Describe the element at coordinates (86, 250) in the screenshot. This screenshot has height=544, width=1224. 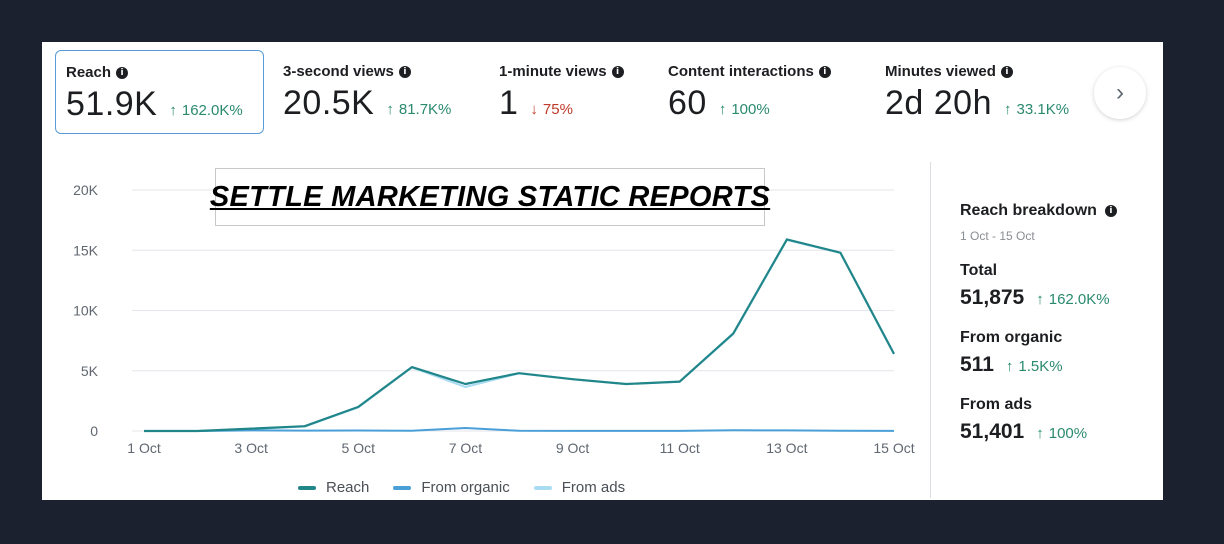
I see `y-tick-label: 15K` at that location.